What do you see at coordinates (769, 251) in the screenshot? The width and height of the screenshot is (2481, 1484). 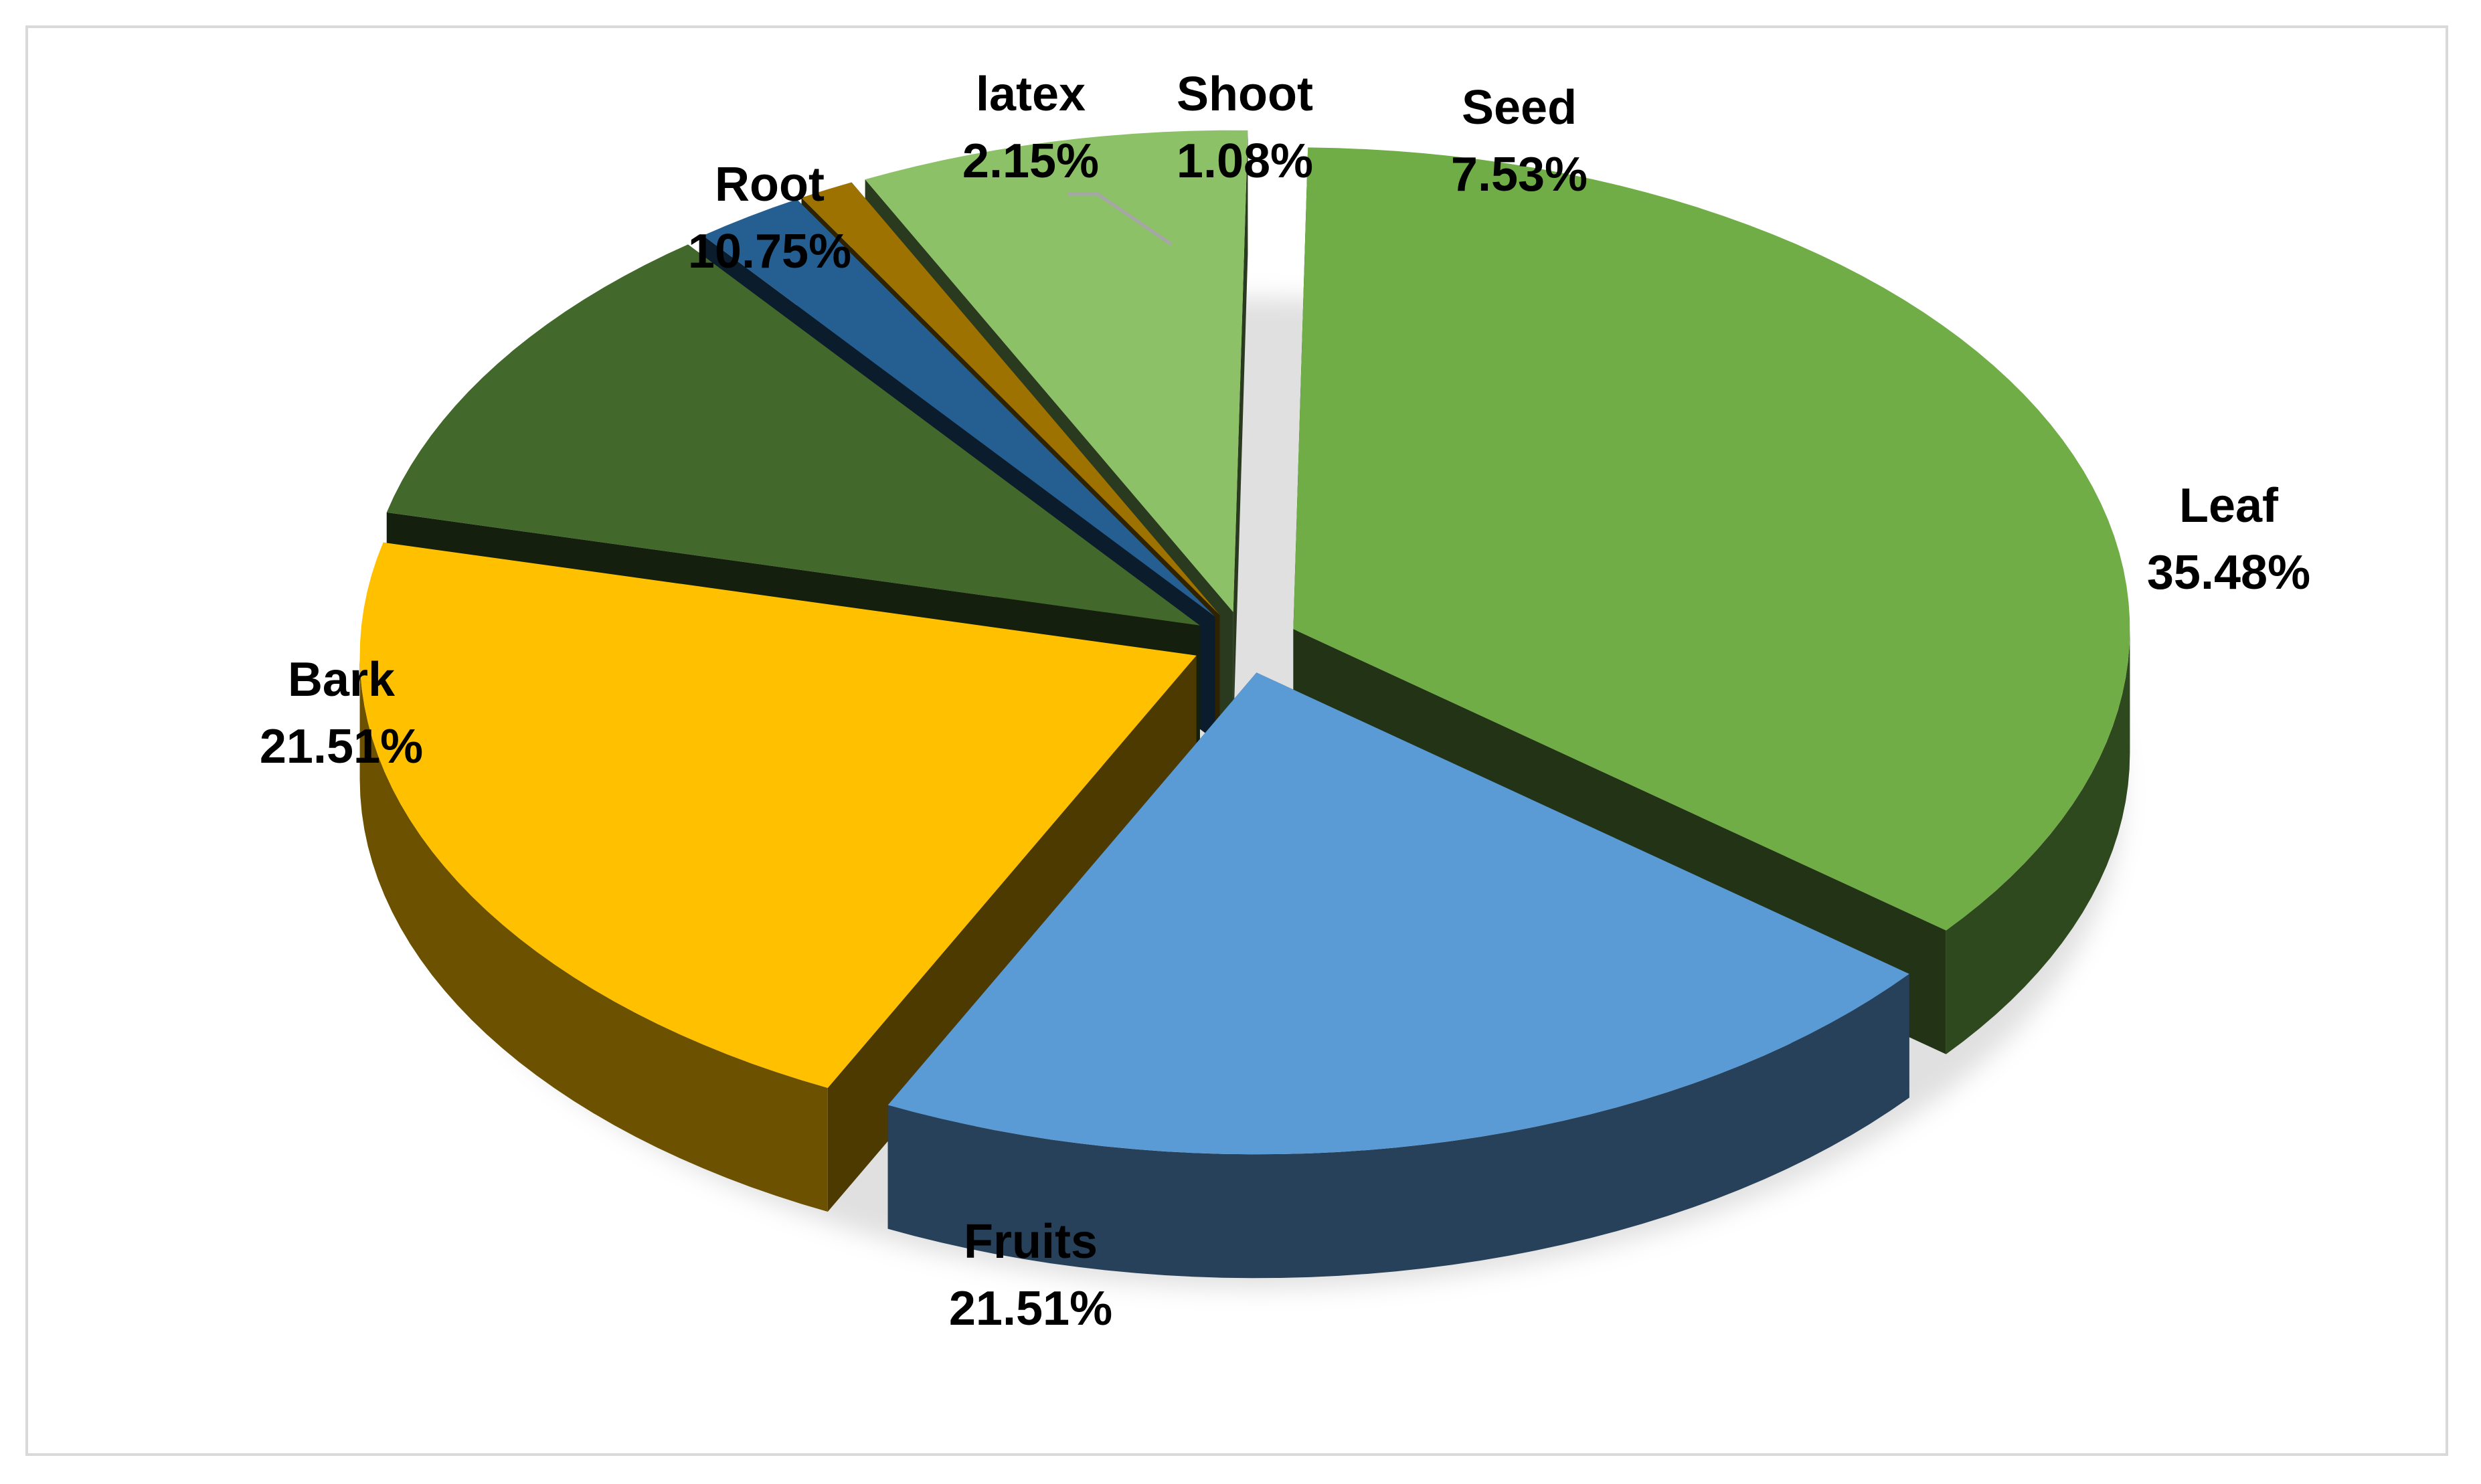 I see `slice-value-root: 10.75%` at bounding box center [769, 251].